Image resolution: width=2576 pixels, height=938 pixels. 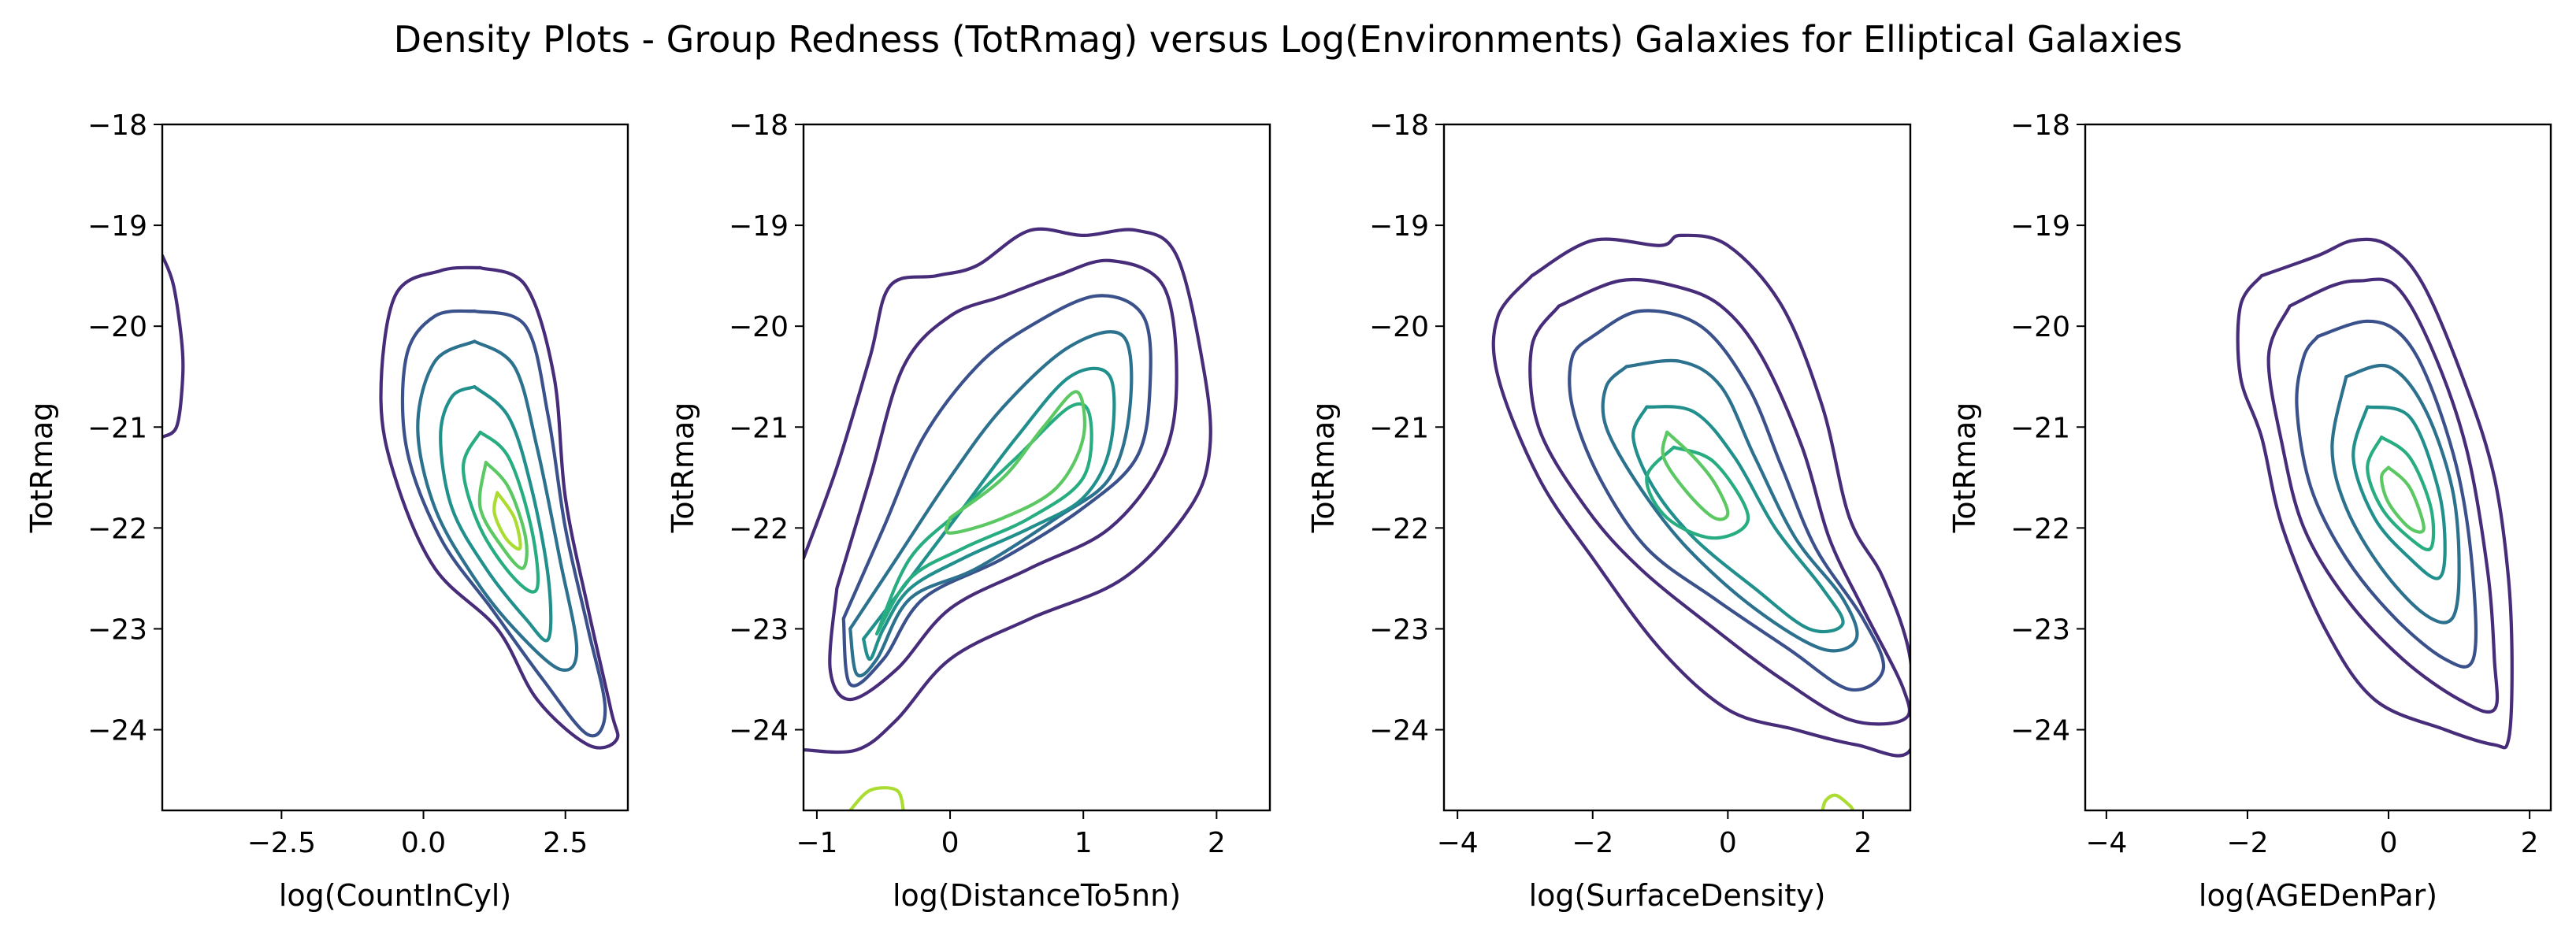 I want to click on x-axis-label: log(DistanceTo5nn), so click(x=1037, y=895).